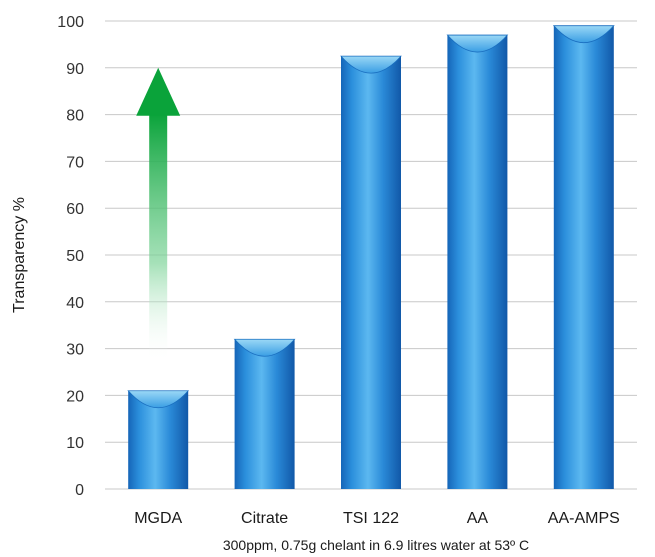 Image resolution: width=655 pixels, height=557 pixels. I want to click on y-tick-label: 40, so click(75, 303).